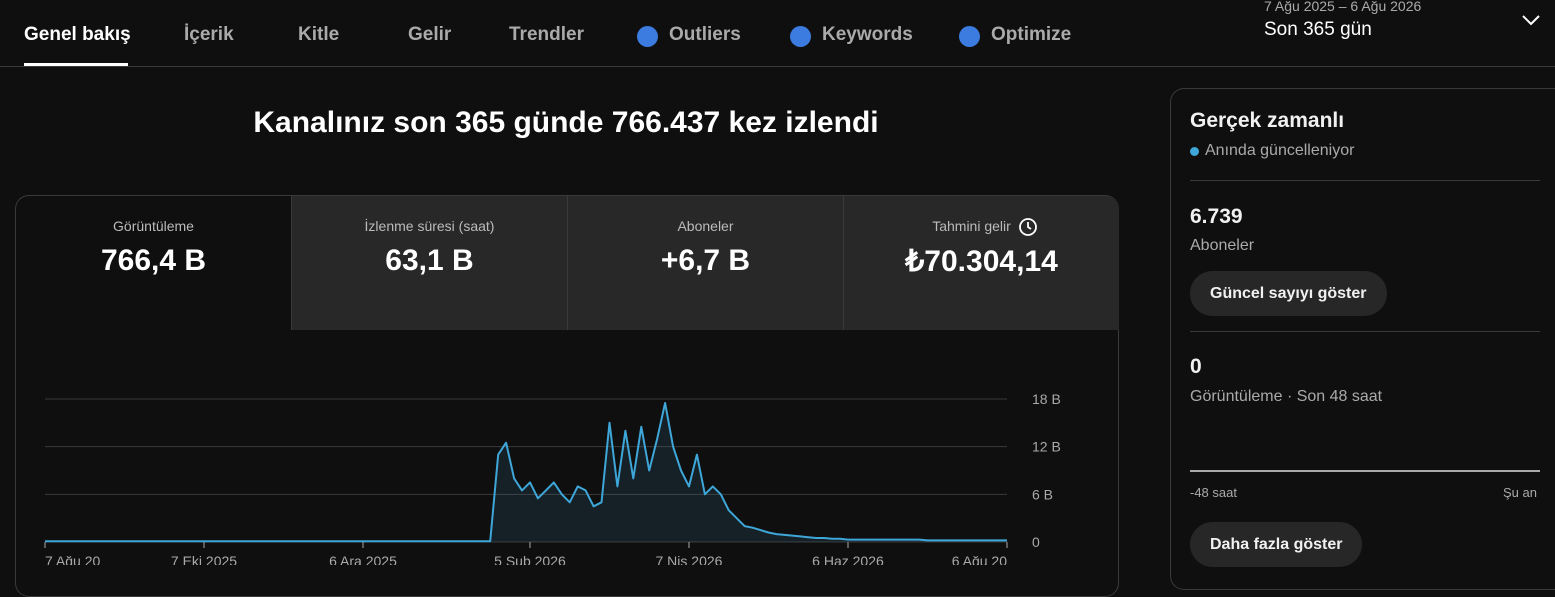  I want to click on show-count-button: Güncel sayıyı göster, so click(1288, 293).